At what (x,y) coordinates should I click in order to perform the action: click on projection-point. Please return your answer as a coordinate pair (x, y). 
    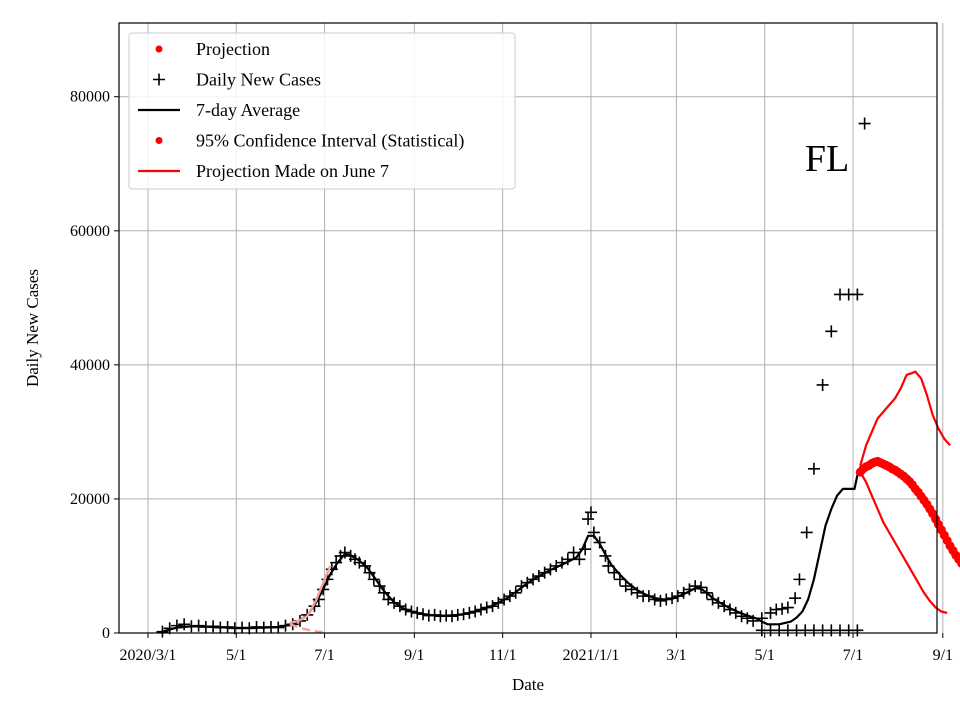
    Looking at the image, I should click on (958, 563).